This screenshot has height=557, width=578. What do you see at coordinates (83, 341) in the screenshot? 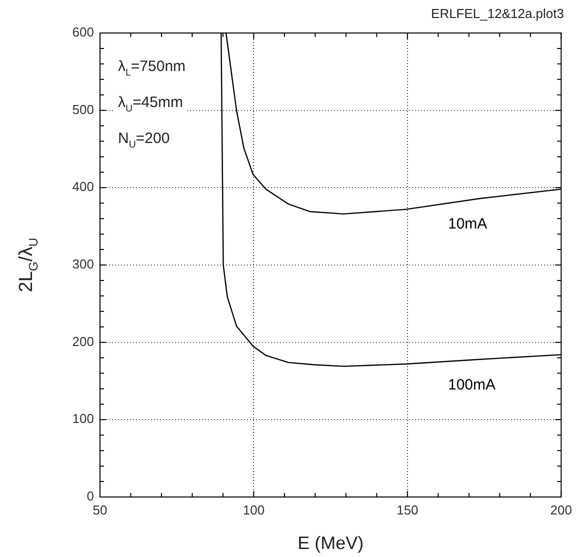
I see `y-tick-label: 200` at bounding box center [83, 341].